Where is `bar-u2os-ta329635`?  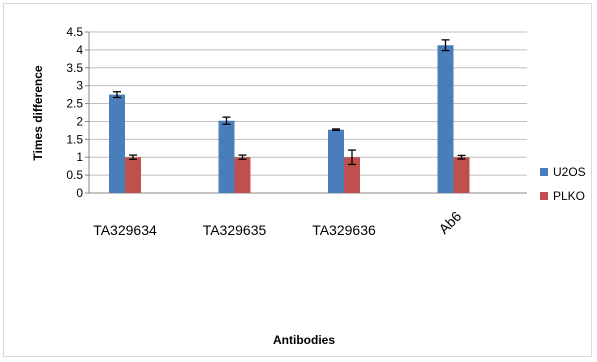 bar-u2os-ta329635 is located at coordinates (227, 157).